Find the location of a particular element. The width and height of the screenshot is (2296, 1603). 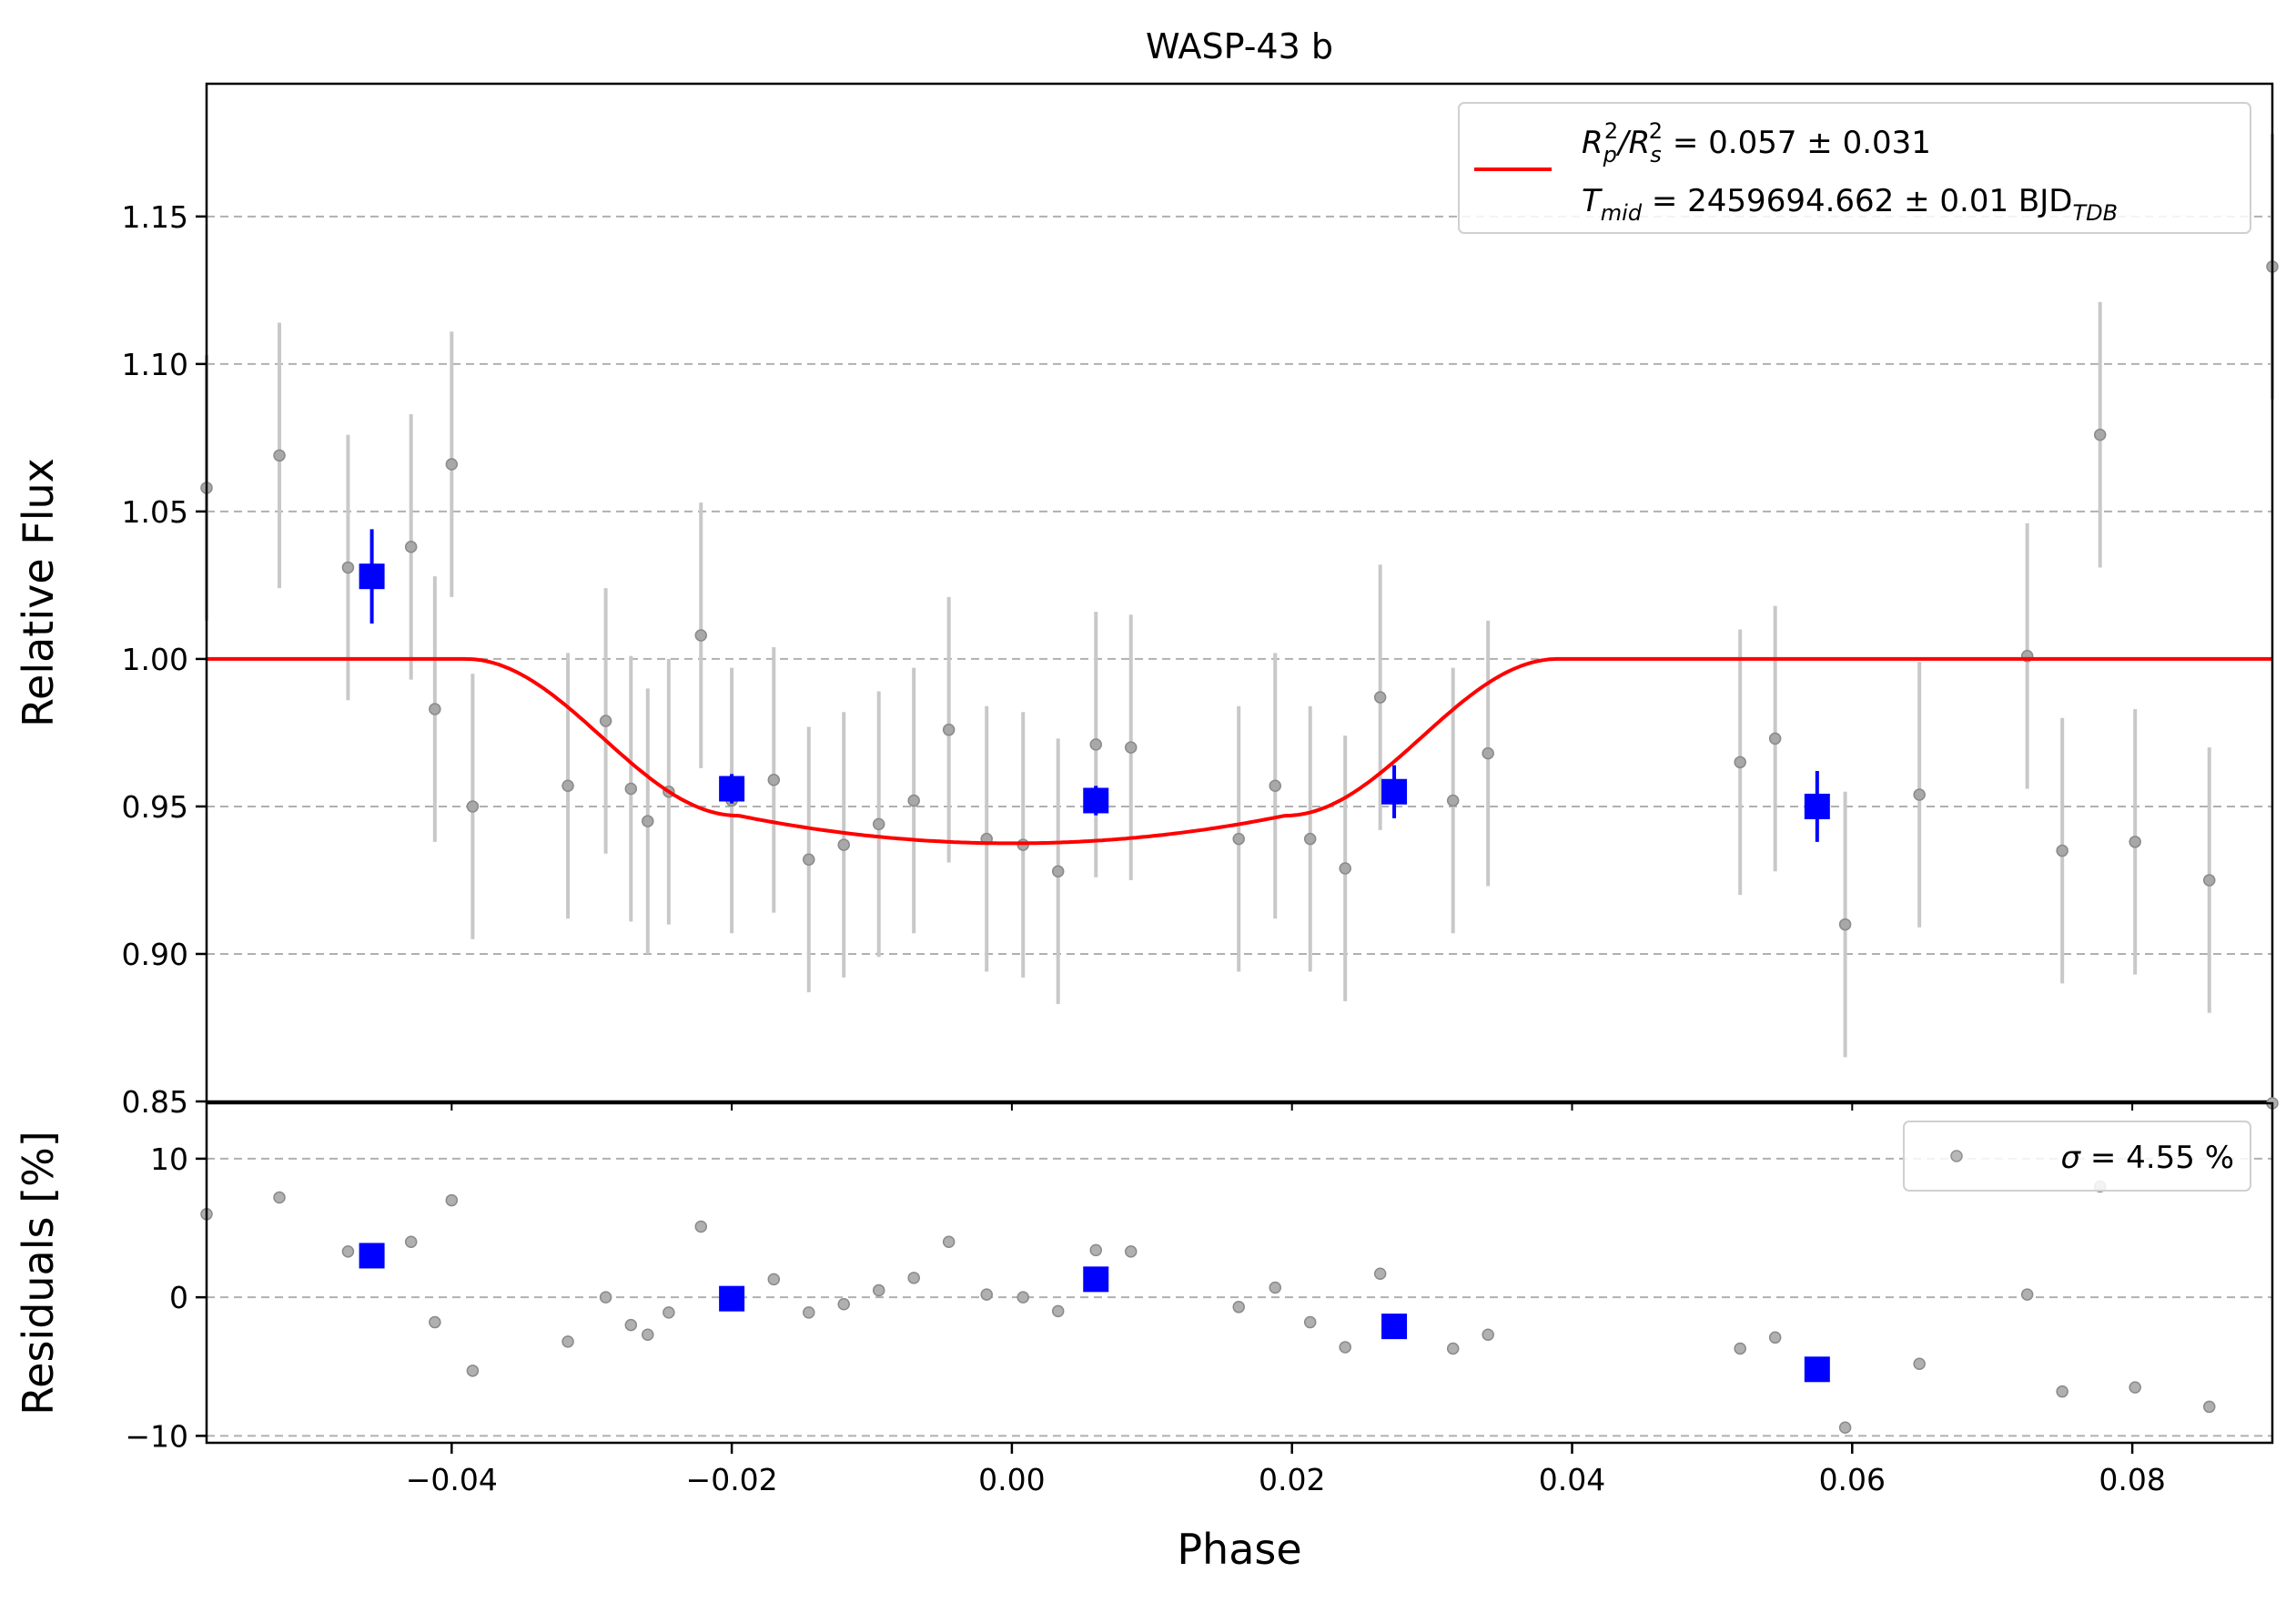

main-y-tick-label: 0.90 is located at coordinates (155, 954).